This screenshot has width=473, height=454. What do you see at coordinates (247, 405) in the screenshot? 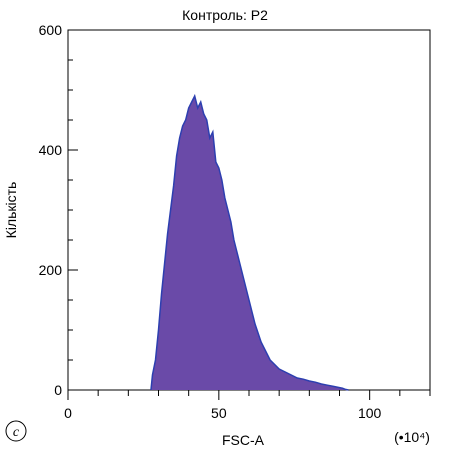
I see `x-axis: 0 50 100` at bounding box center [247, 405].